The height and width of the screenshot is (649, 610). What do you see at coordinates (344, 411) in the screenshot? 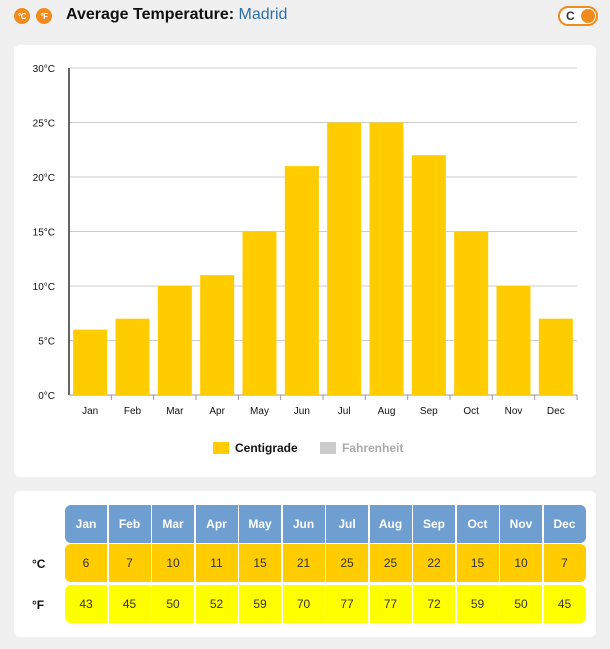
I see `x-tick-label: Jul` at bounding box center [344, 411].